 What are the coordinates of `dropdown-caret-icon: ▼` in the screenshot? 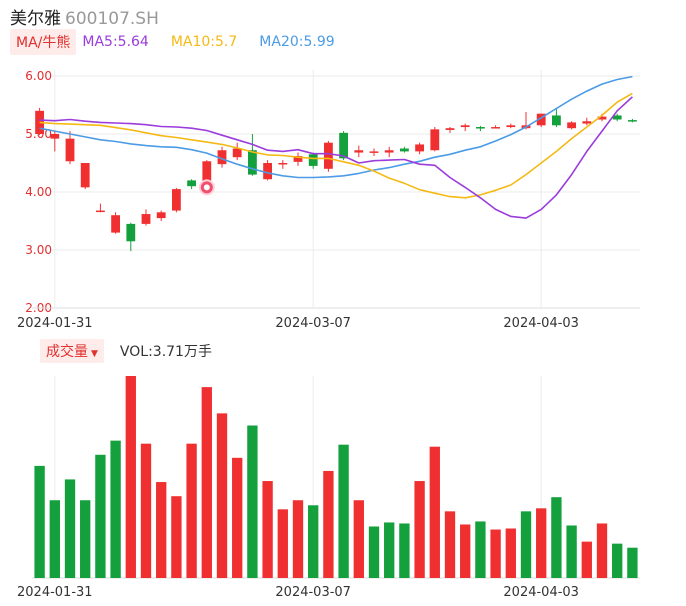 It's located at (94, 354).